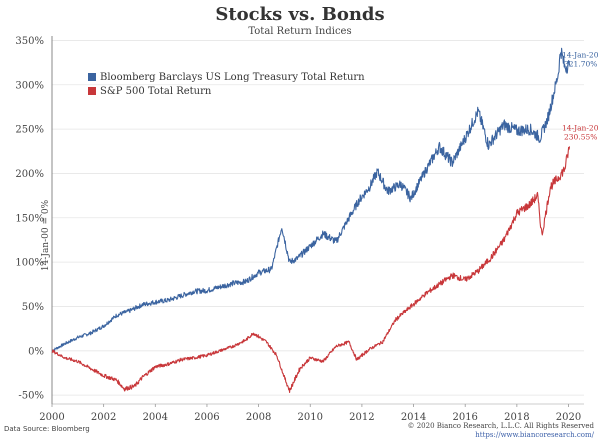 The height and width of the screenshot is (443, 600). Describe the element at coordinates (361, 417) in the screenshot. I see `x-tick-label: 2012` at that location.